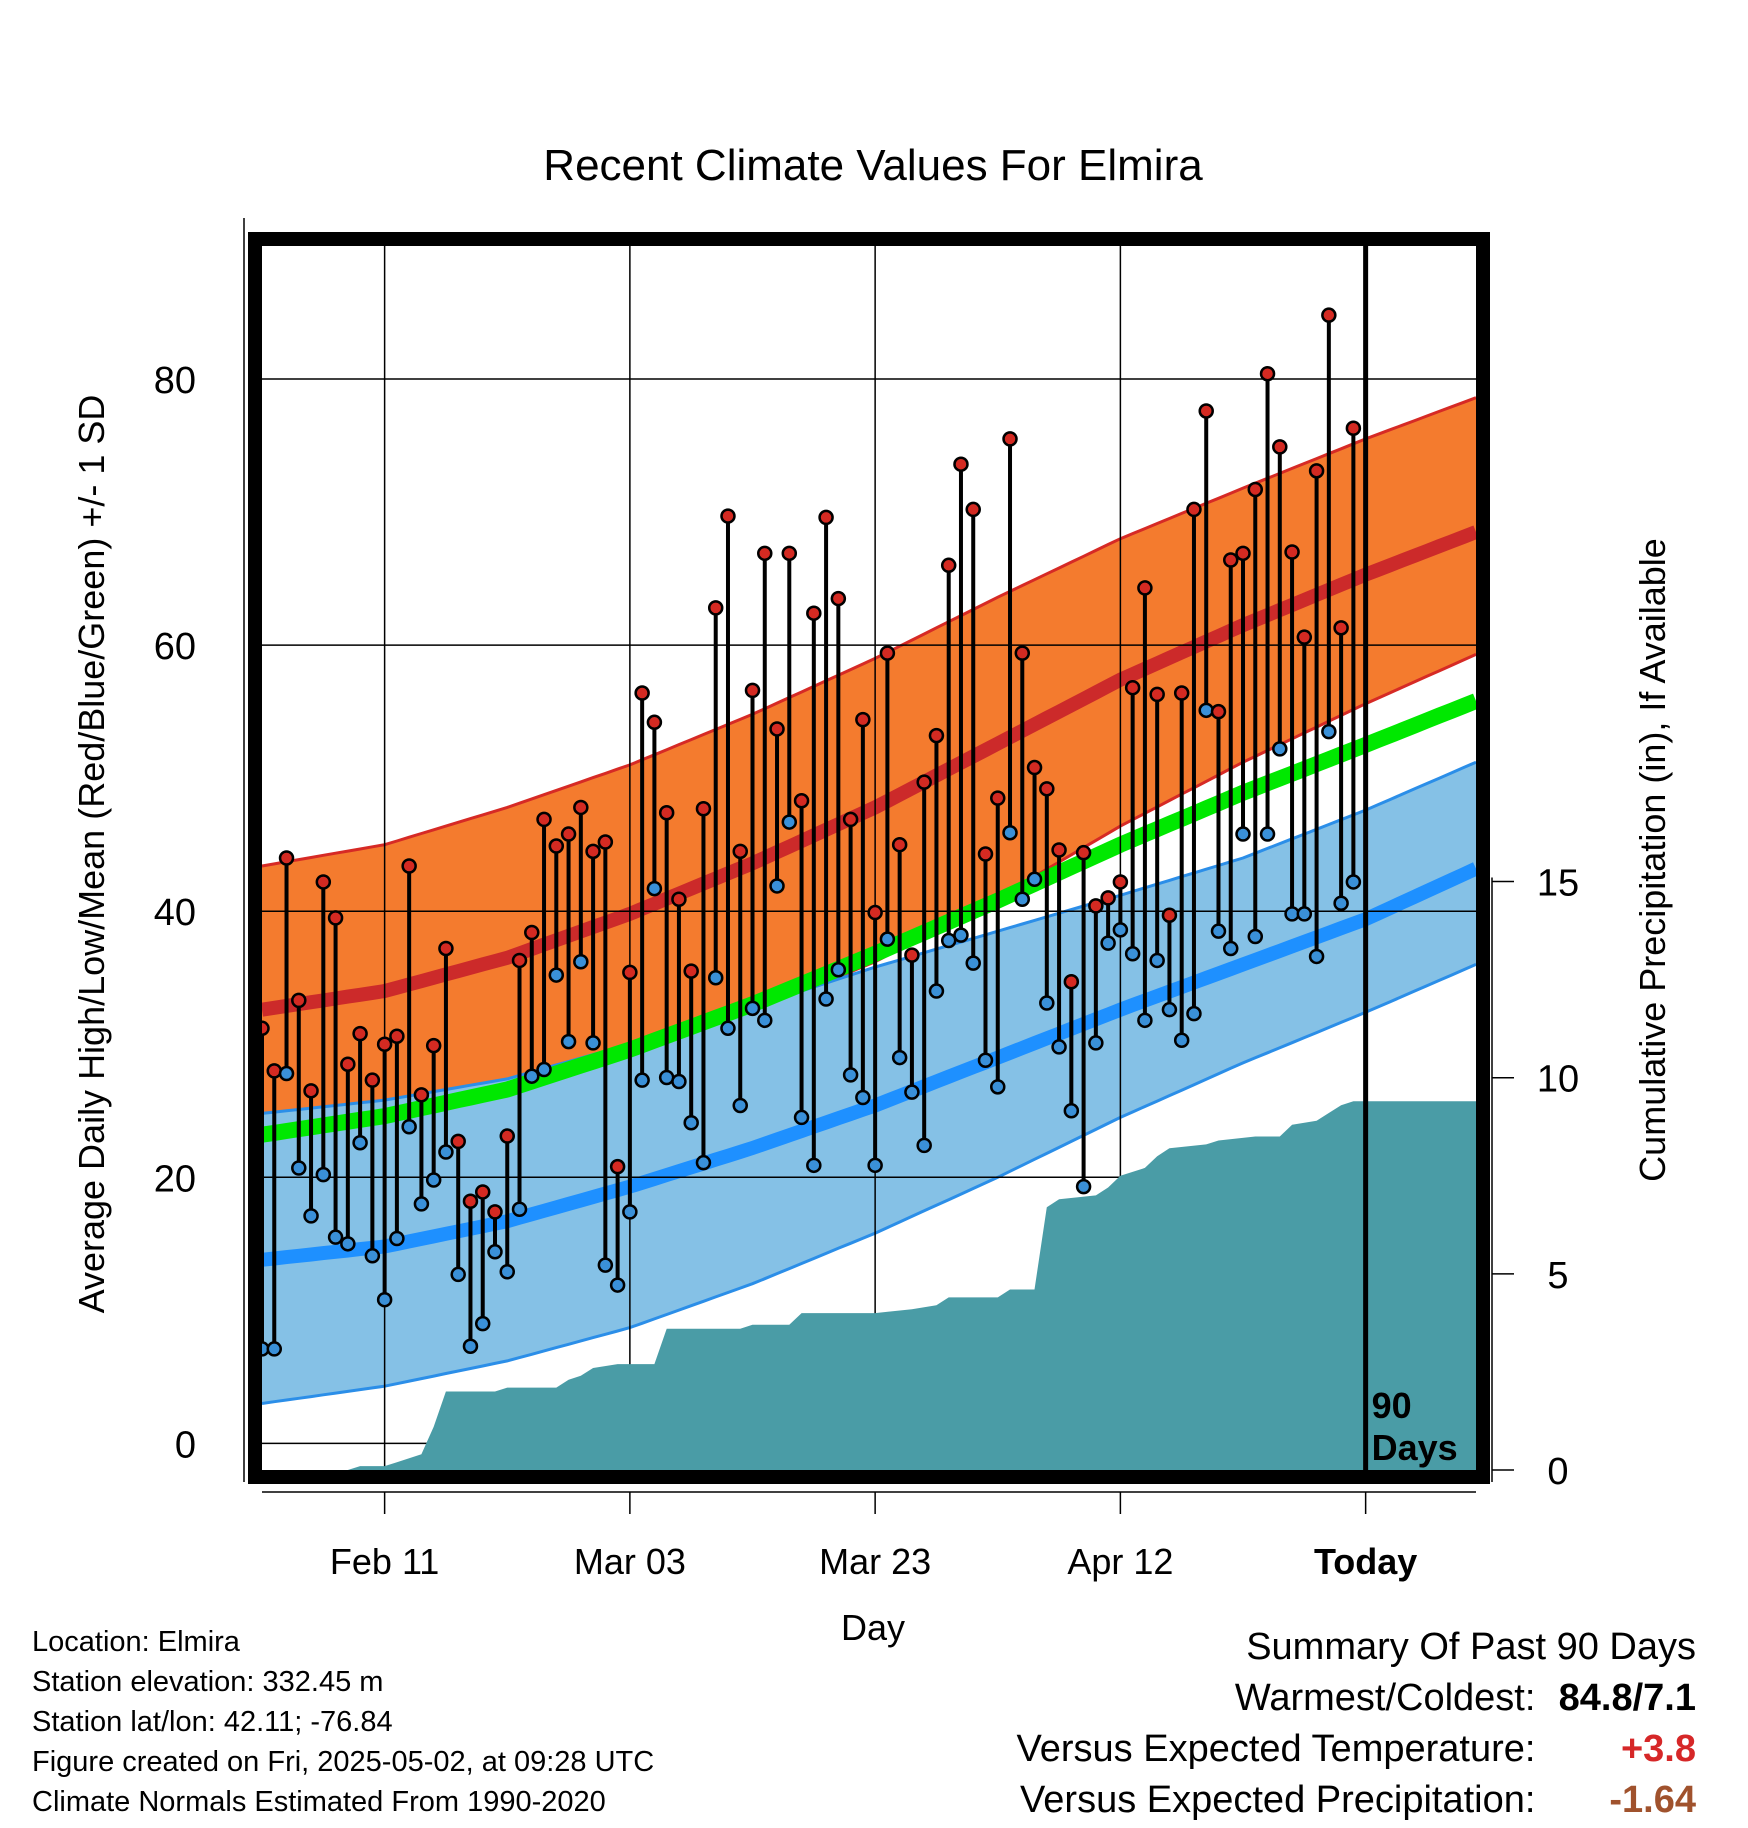 This screenshot has height=1828, width=1748. Describe the element at coordinates (1557, 1472) in the screenshot. I see `y2-tick-label: 0` at that location.